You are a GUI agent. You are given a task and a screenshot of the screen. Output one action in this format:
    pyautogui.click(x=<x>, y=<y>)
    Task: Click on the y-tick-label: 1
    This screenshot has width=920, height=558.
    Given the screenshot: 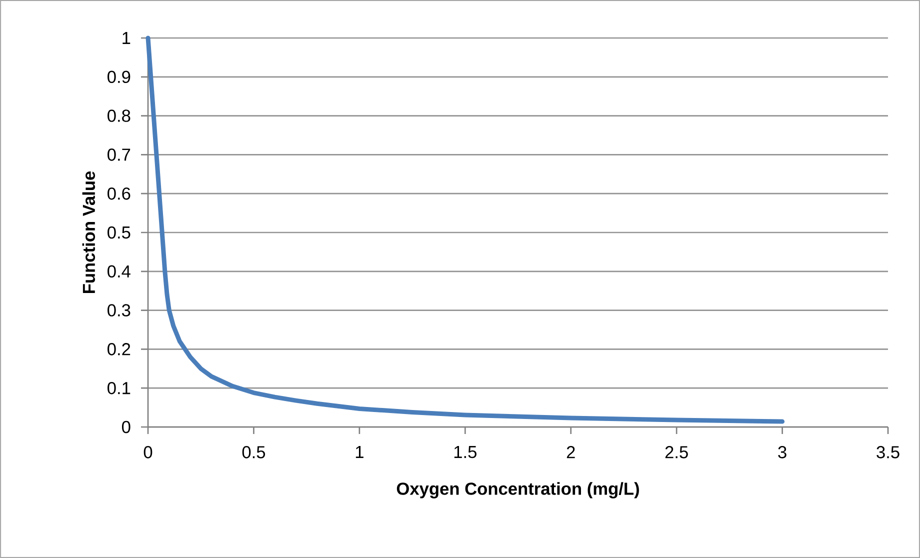 What is the action you would take?
    pyautogui.click(x=126, y=38)
    